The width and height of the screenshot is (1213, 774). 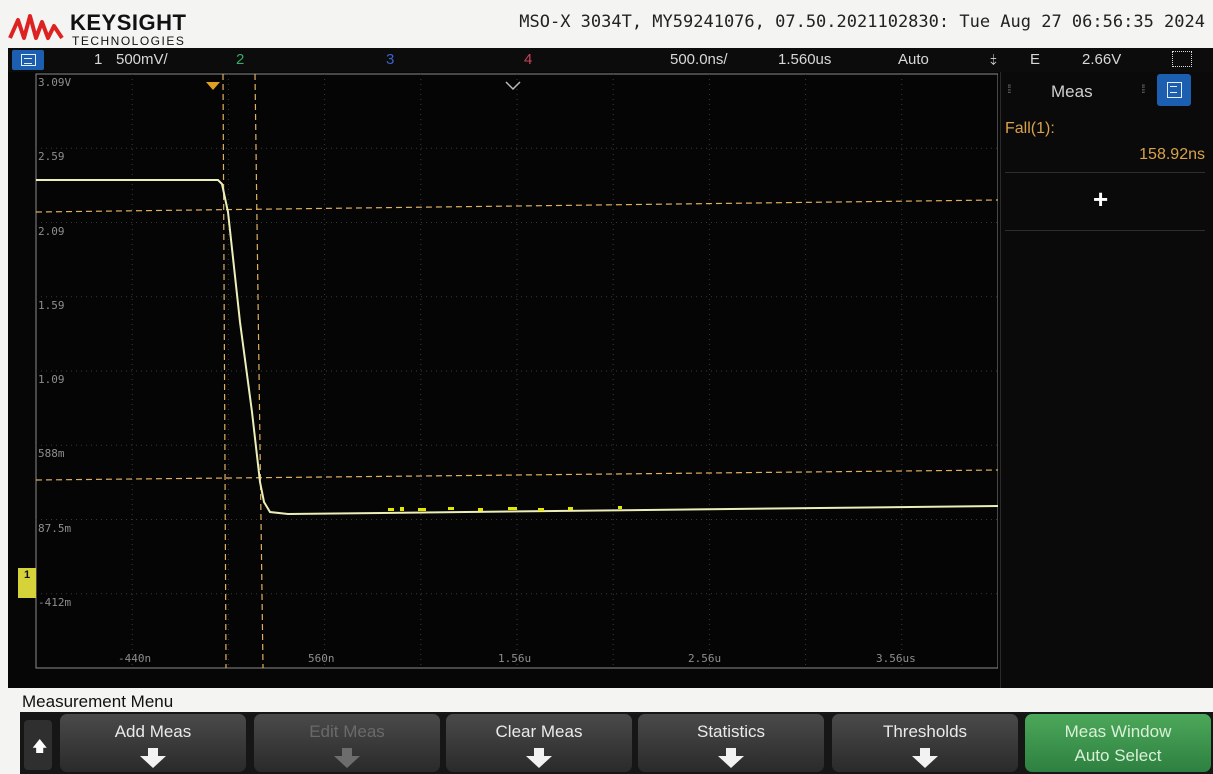 I want to click on threshold-upper-line, so click(x=516, y=206).